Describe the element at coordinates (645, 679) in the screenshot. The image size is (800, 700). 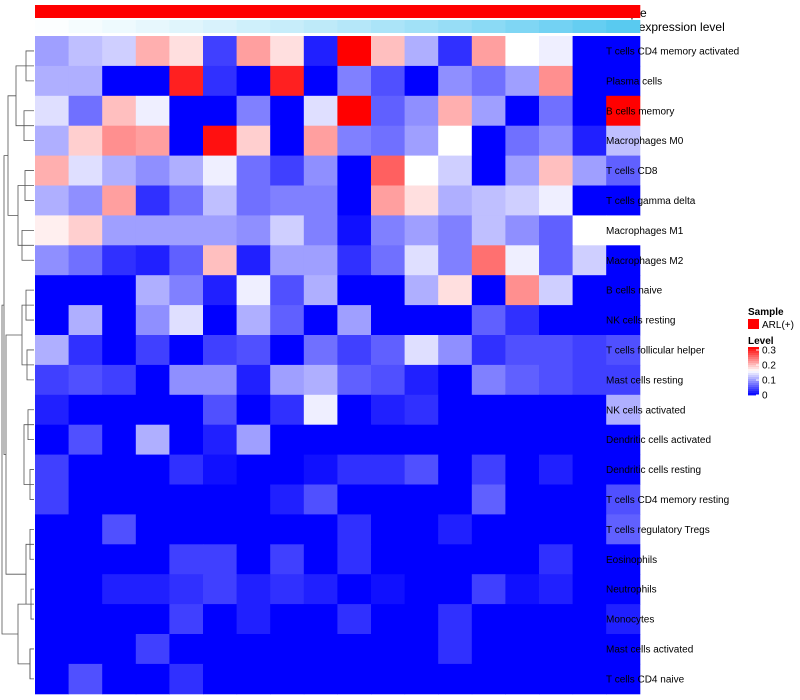
I see `row-label: T cells CD4 naive` at that location.